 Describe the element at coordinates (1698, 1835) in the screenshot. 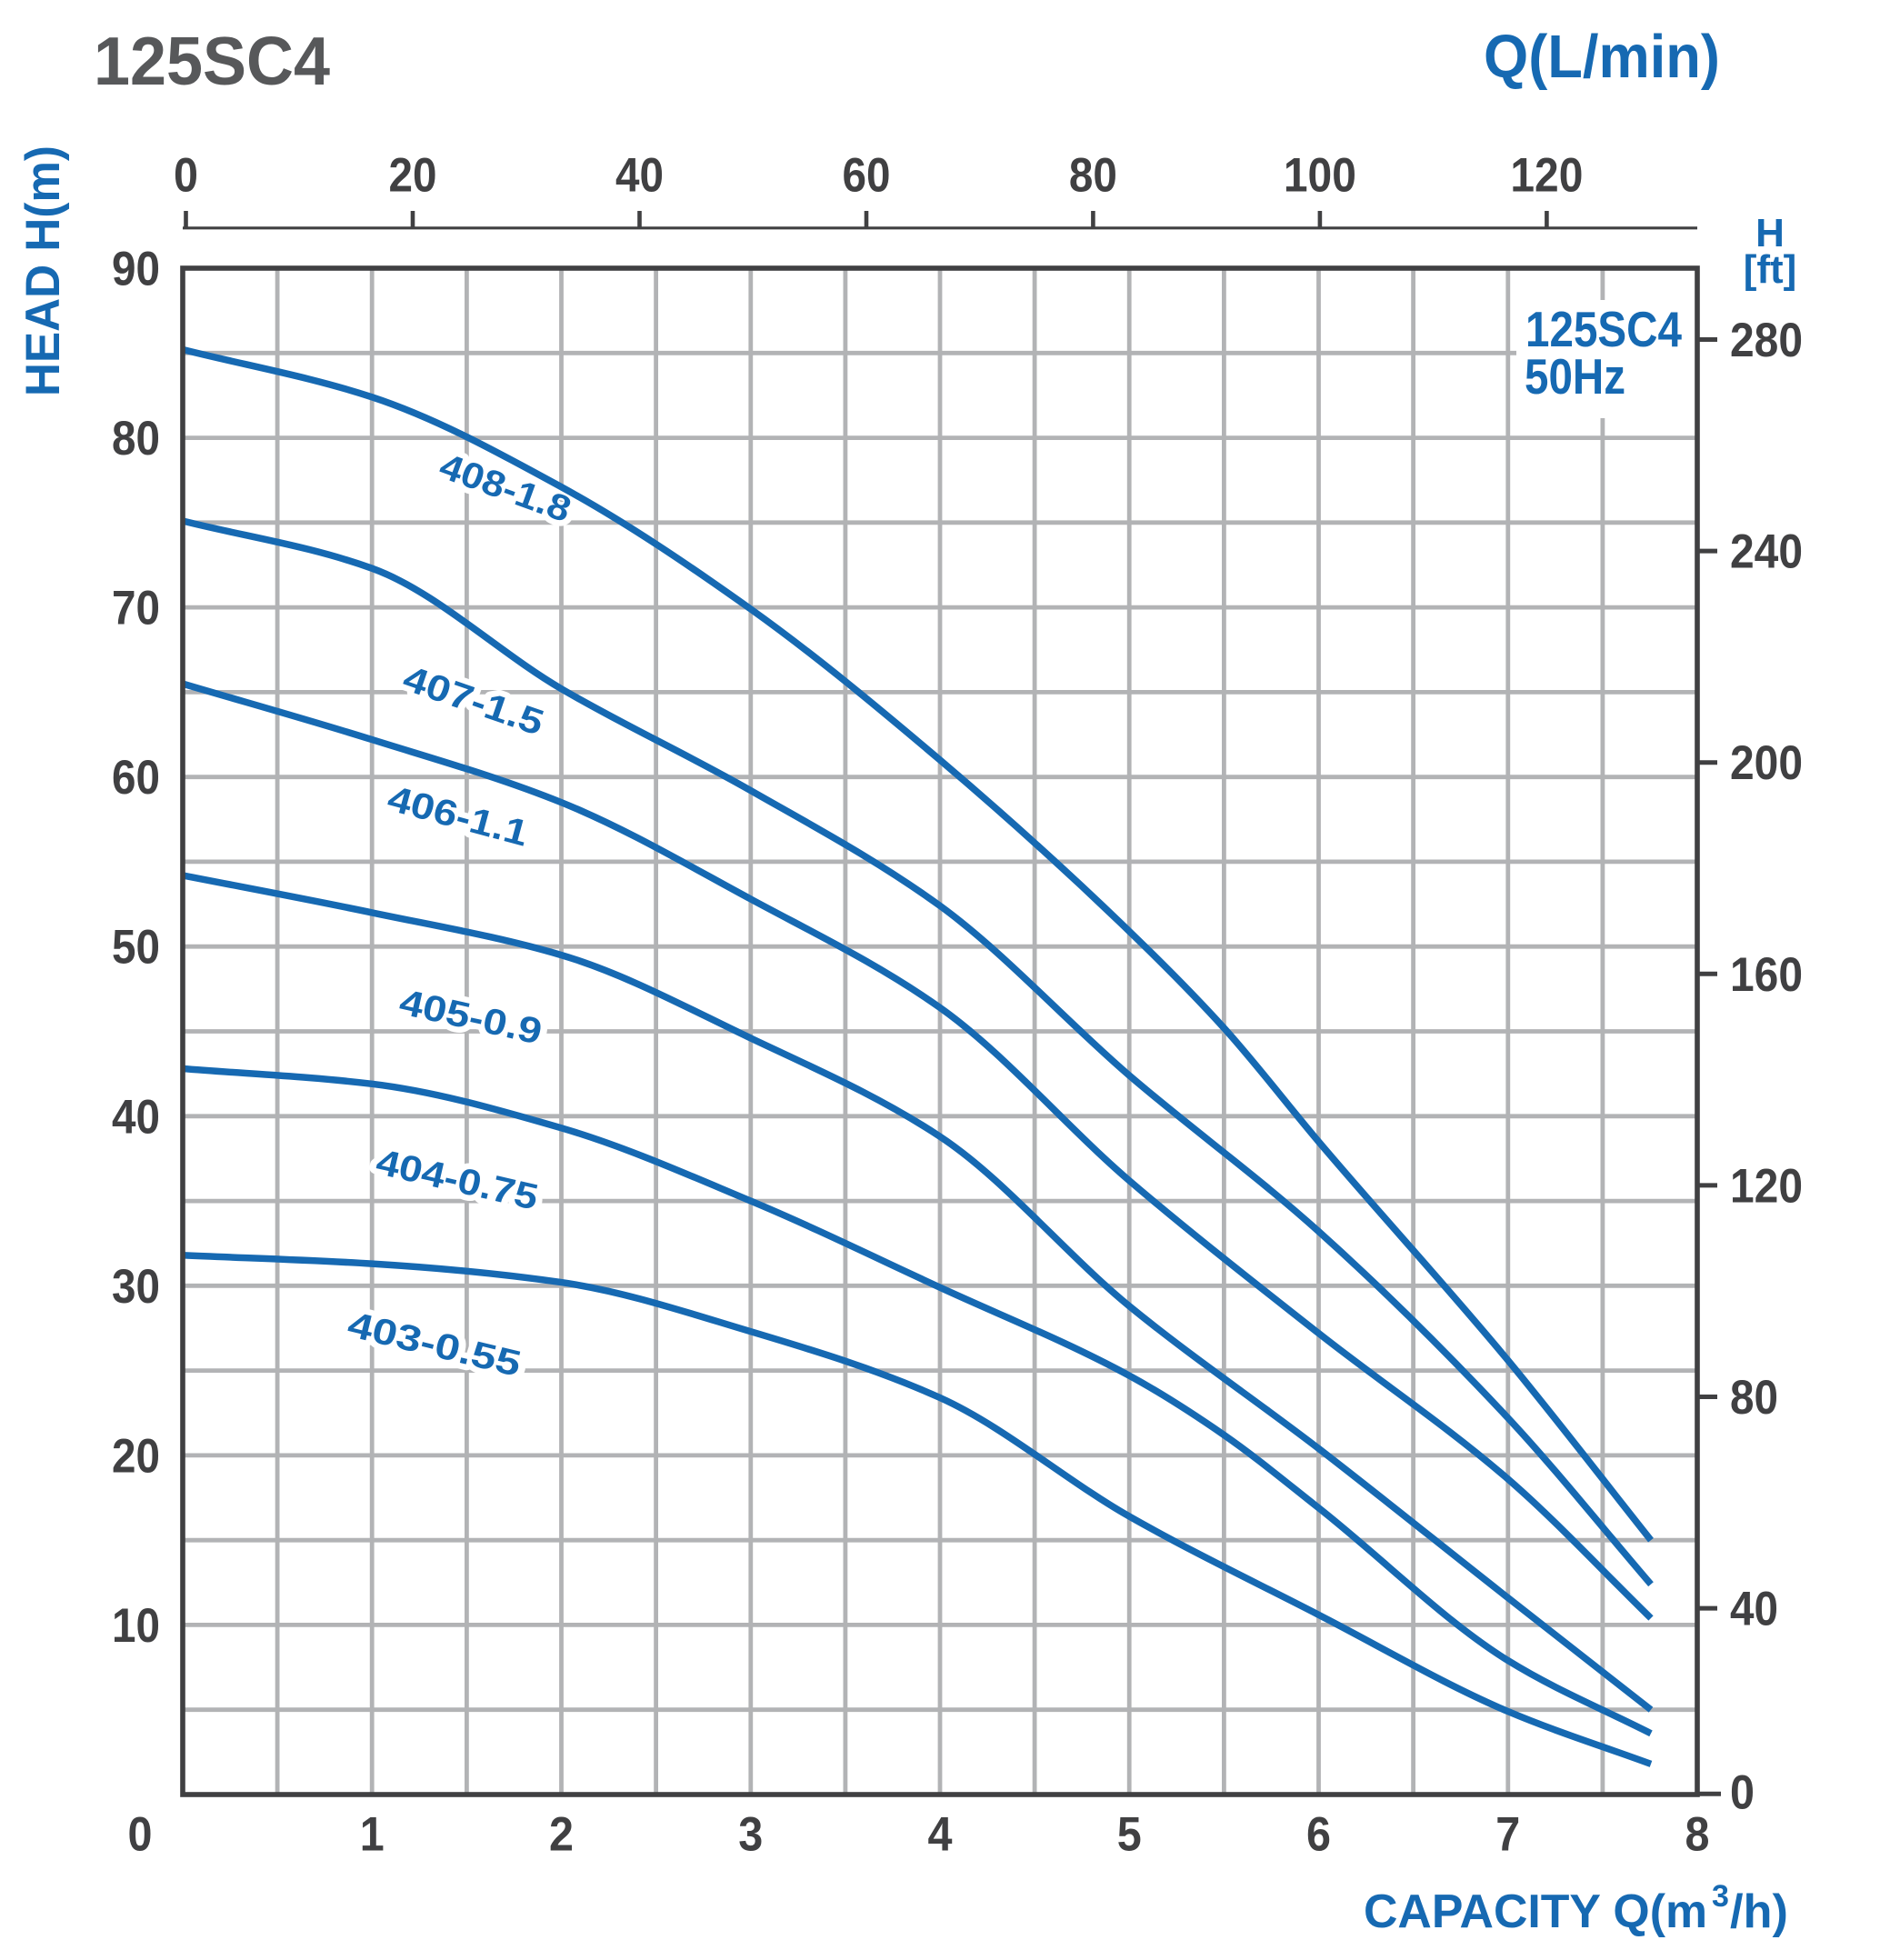

I see `svg-text: 8` at that location.